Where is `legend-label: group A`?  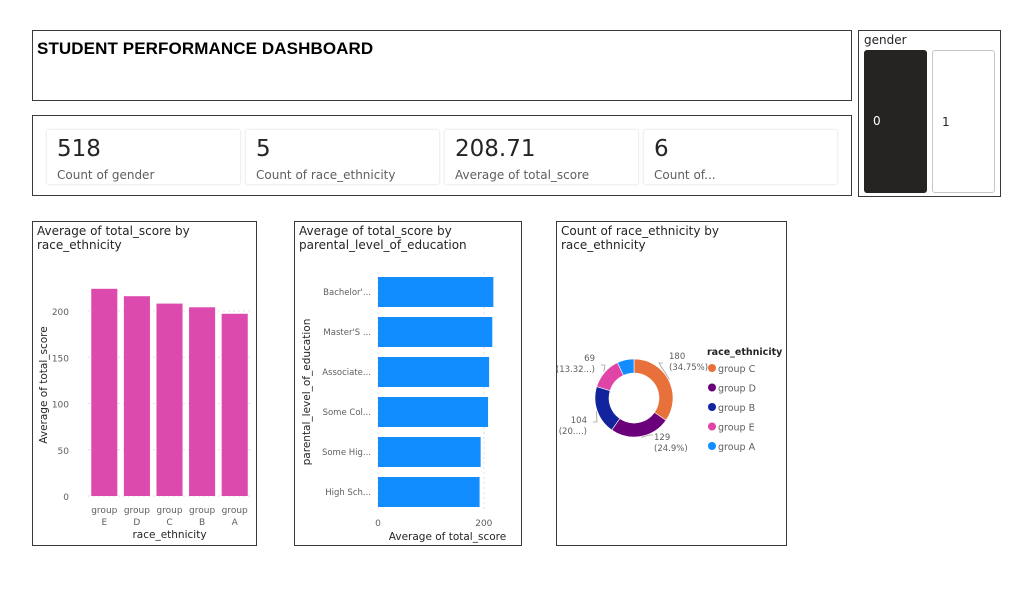
legend-label: group A is located at coordinates (737, 447).